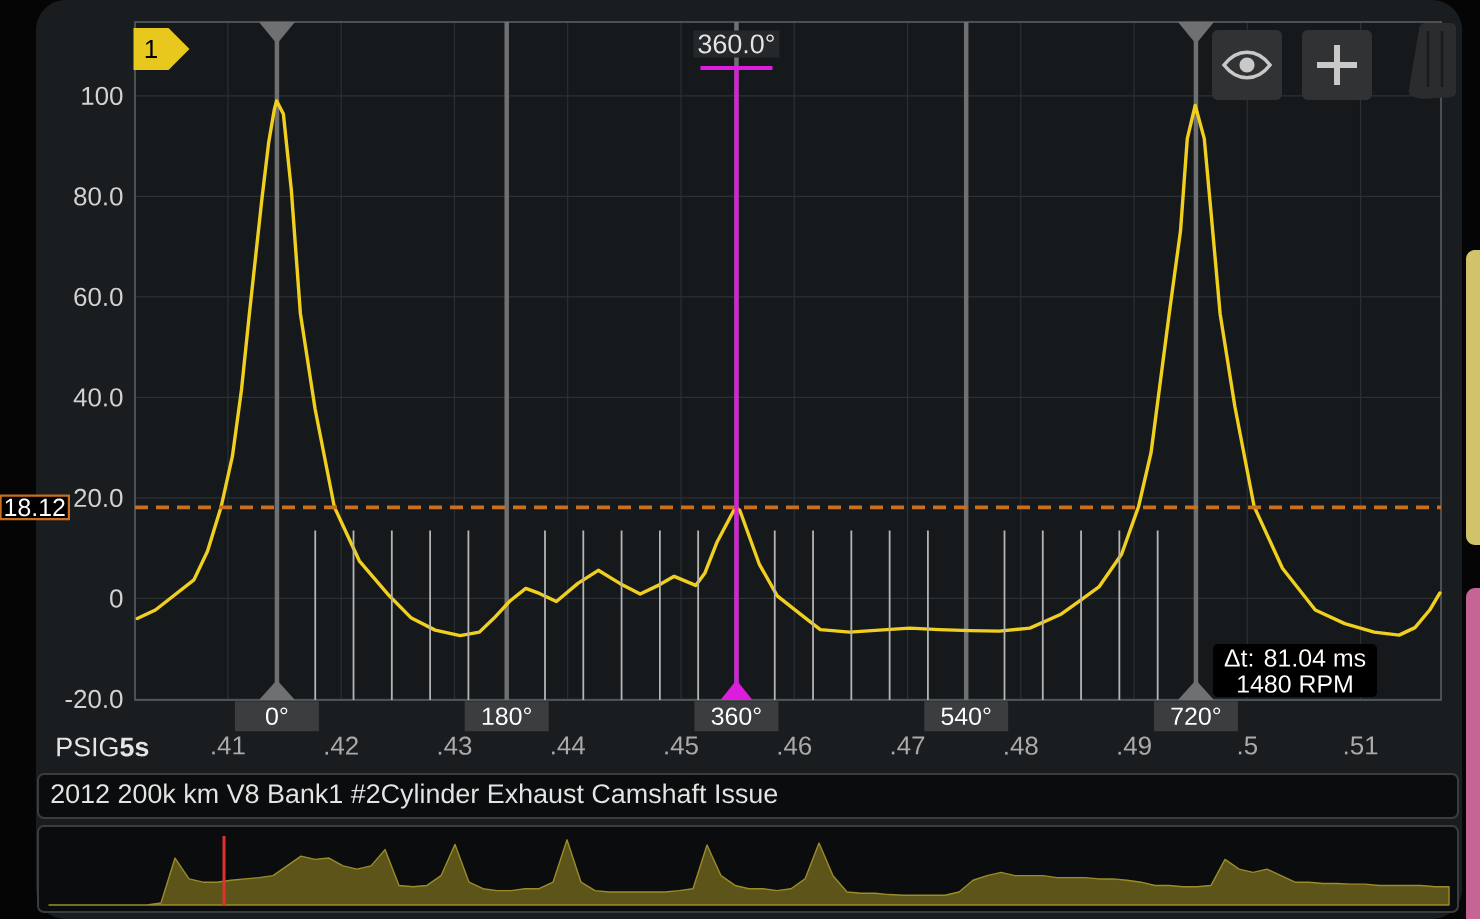  What do you see at coordinates (1295, 684) in the screenshot?
I see `annotation: 1480 RPM` at bounding box center [1295, 684].